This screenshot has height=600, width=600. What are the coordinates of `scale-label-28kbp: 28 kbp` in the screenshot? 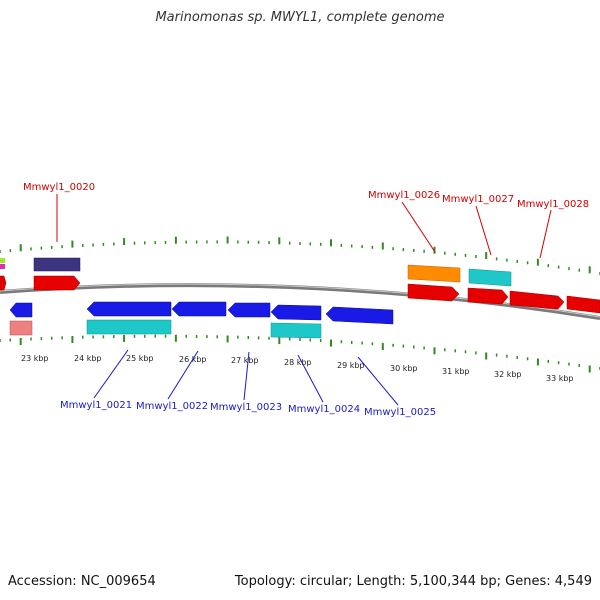 It's located at (298, 362).